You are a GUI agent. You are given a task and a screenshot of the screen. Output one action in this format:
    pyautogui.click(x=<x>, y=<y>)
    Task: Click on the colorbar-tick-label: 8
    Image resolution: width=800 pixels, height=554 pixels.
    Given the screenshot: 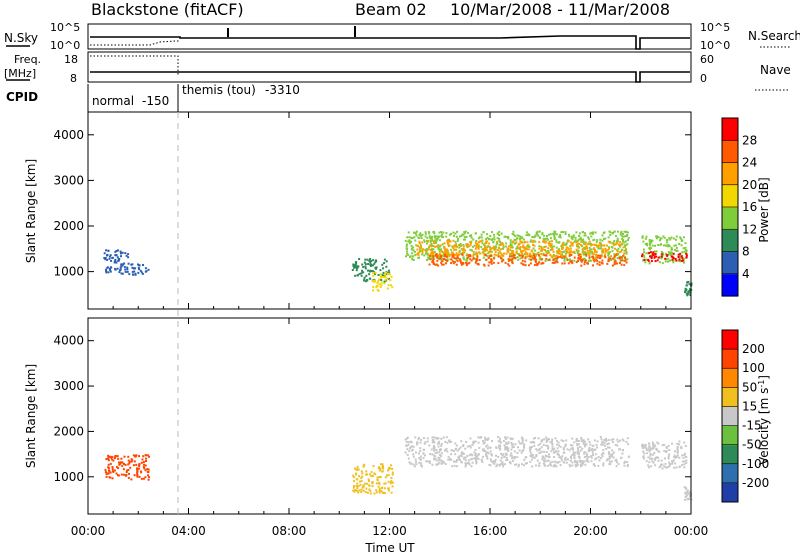 What is the action you would take?
    pyautogui.click(x=746, y=252)
    